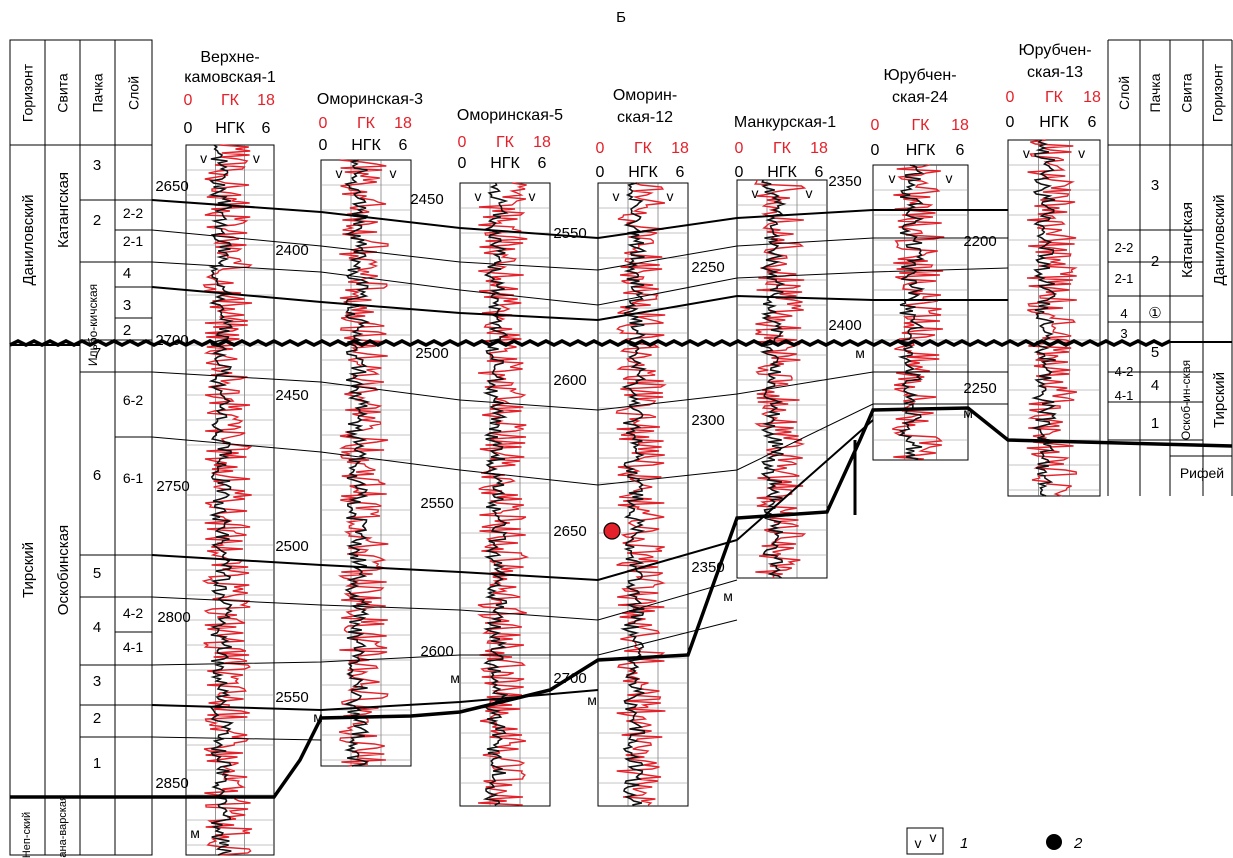 The width and height of the screenshot is (1233, 858). Describe the element at coordinates (1187, 93) in the screenshot. I see `right-header: Свита` at that location.